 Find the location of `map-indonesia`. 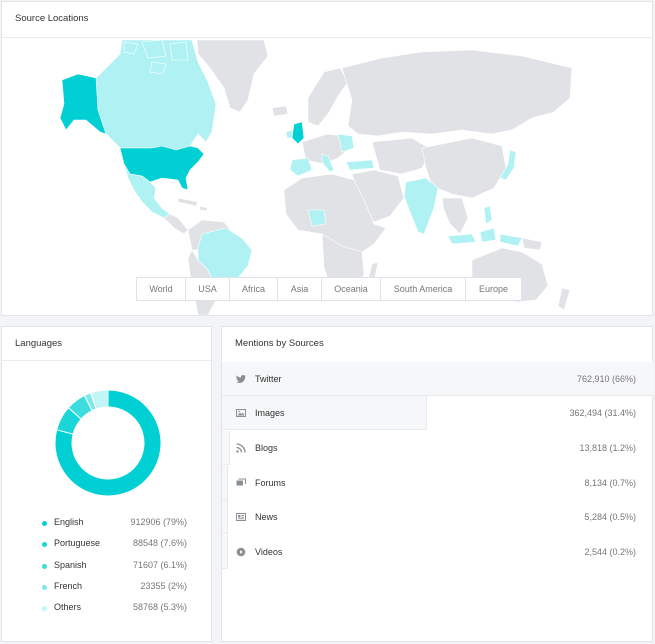

map-indonesia is located at coordinates (485, 237).